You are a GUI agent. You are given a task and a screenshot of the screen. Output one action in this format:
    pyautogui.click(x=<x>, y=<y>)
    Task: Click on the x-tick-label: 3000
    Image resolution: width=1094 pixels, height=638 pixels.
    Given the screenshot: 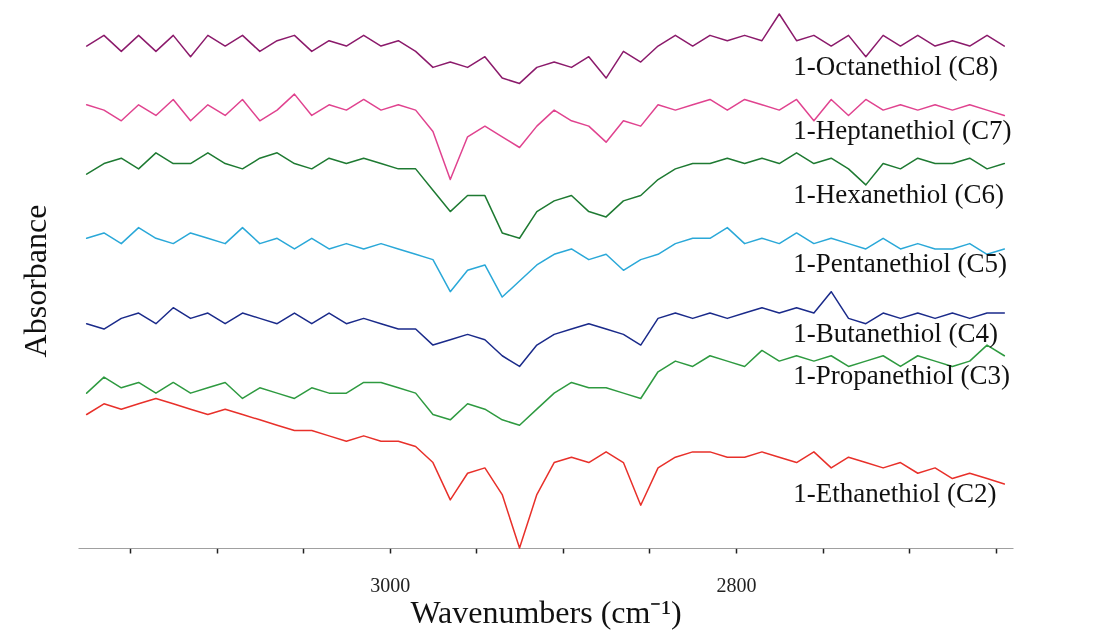 What is the action you would take?
    pyautogui.click(x=390, y=584)
    